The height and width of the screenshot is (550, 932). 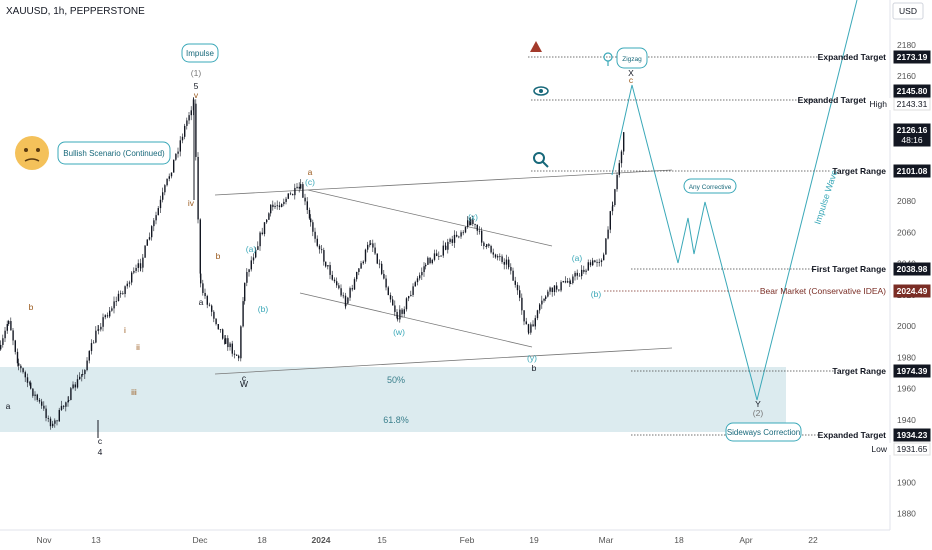 I want to click on price-tag-value-0: 2173.19, so click(x=912, y=57).